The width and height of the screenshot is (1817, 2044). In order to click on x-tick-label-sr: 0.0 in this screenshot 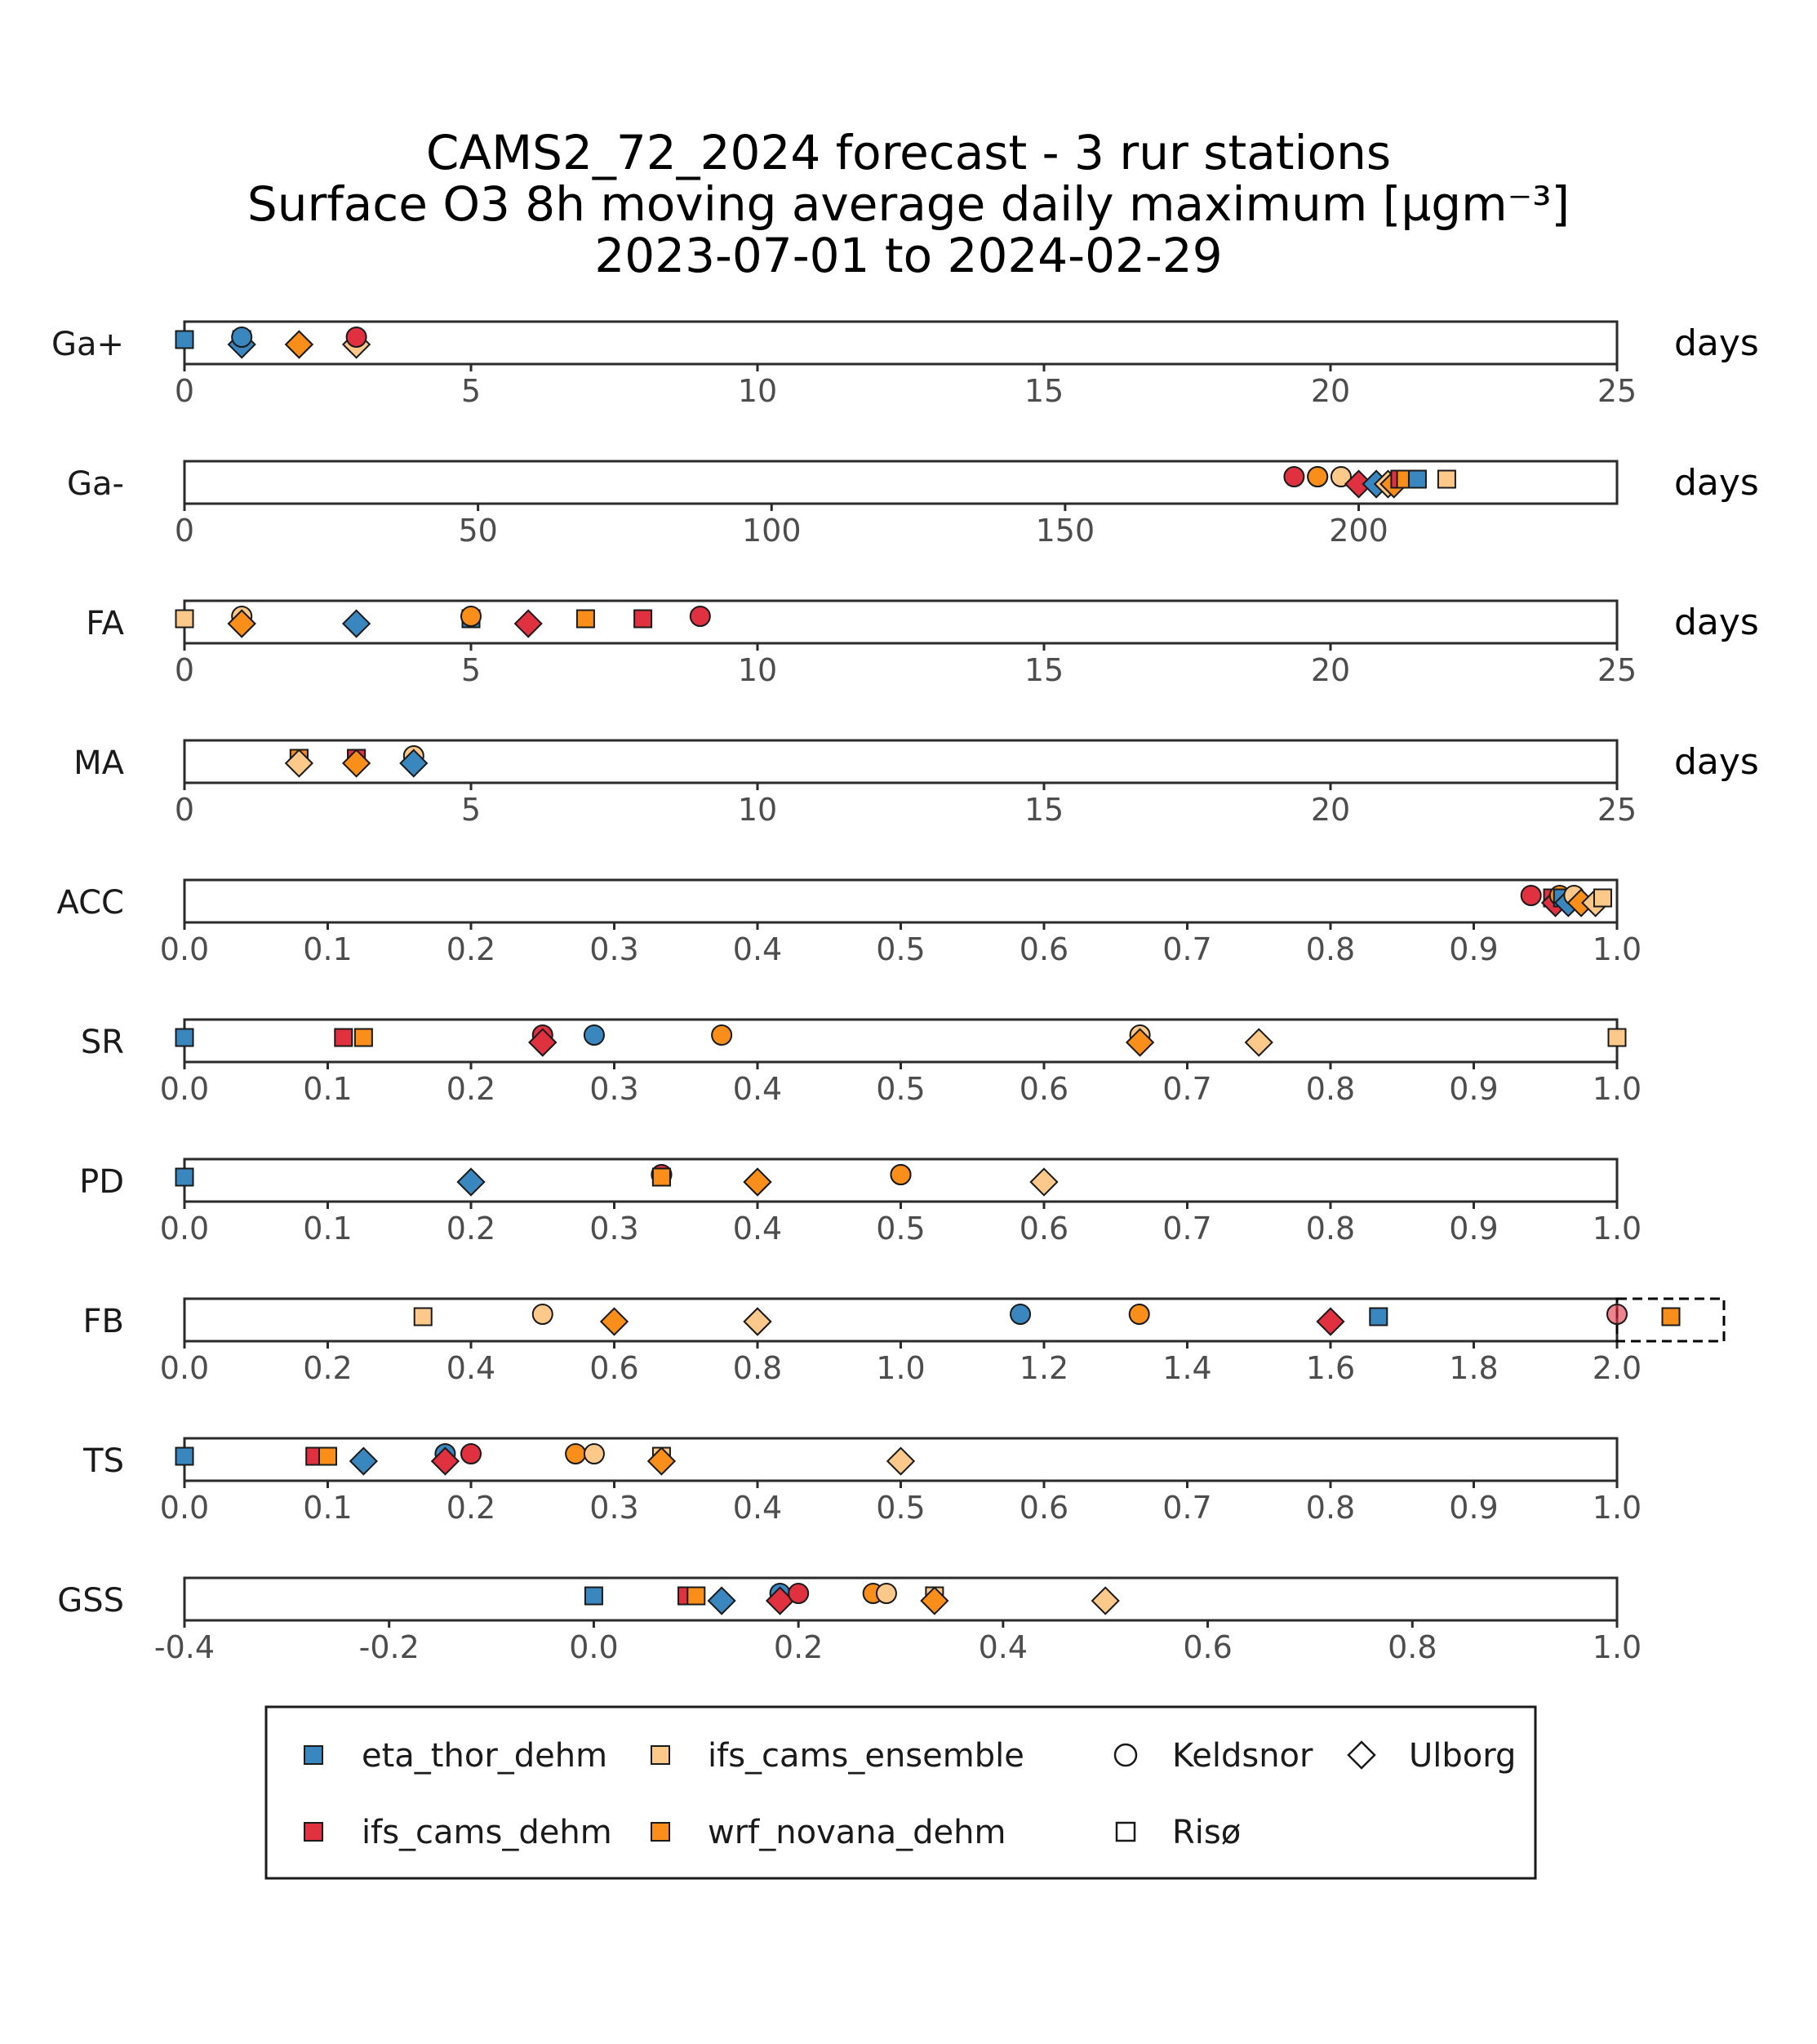, I will do `click(184, 1089)`.